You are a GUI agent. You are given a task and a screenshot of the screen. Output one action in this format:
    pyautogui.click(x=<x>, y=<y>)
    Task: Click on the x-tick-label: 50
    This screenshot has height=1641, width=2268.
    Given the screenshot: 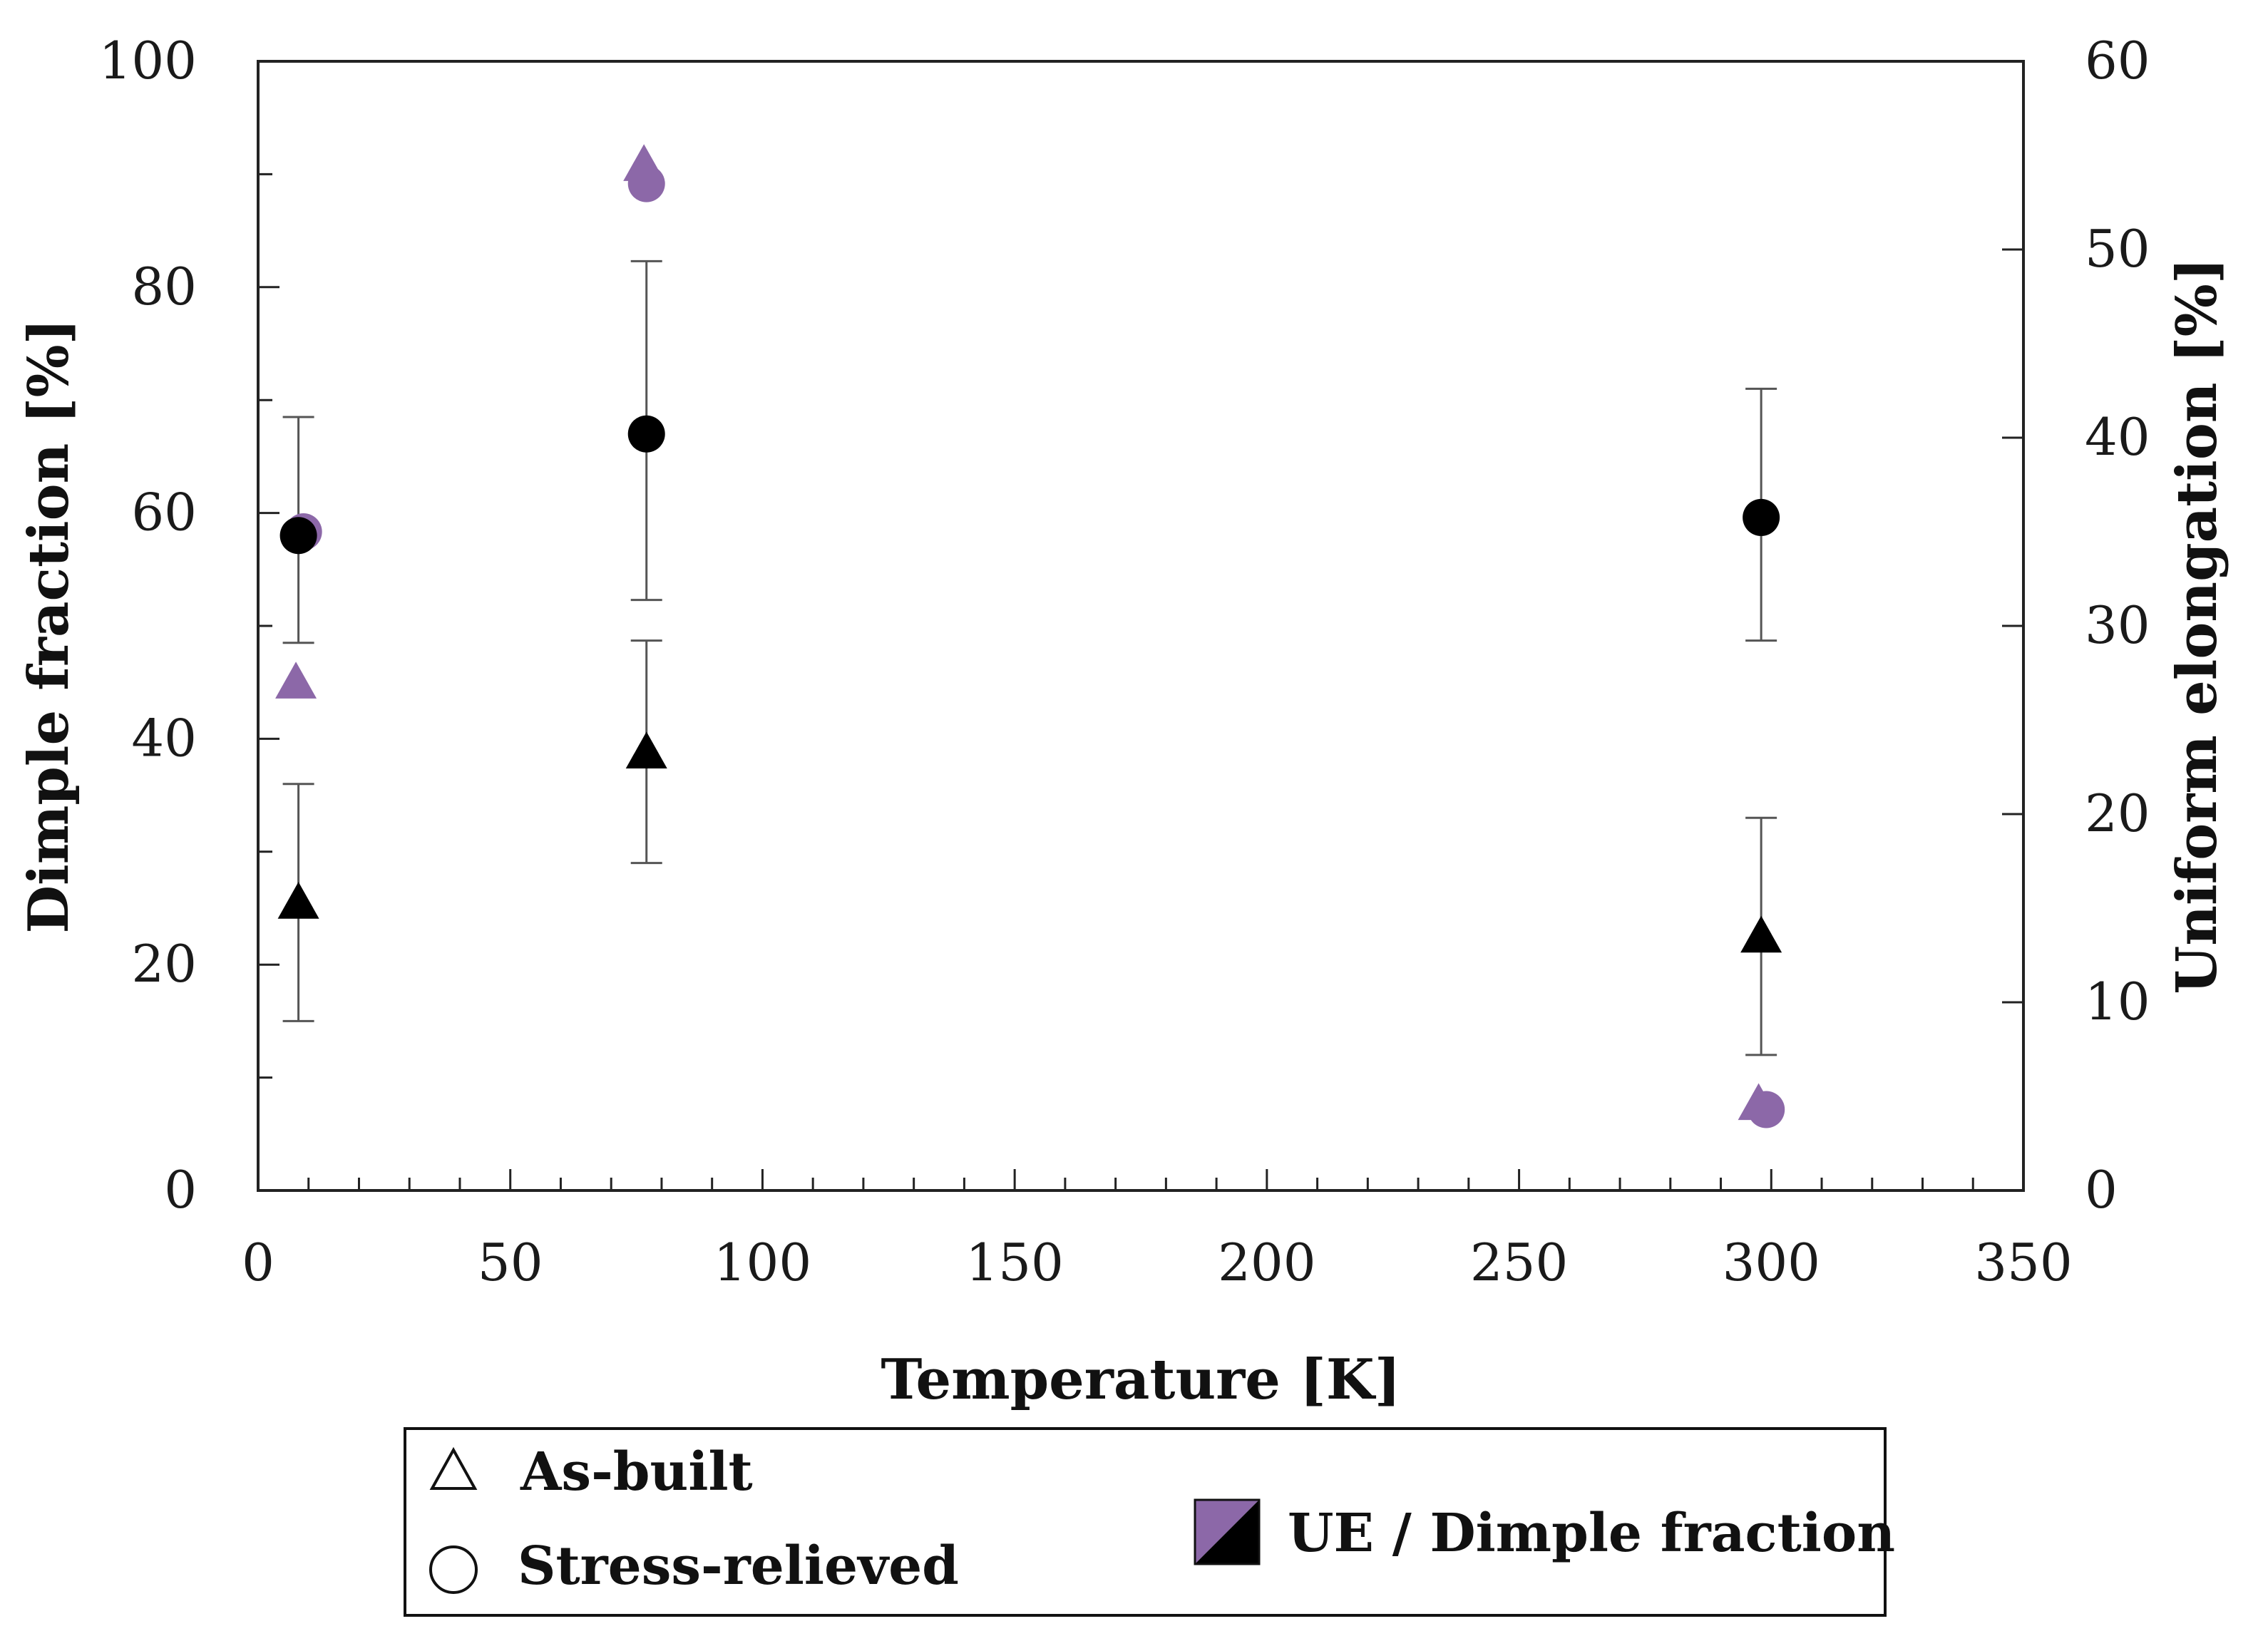 What is the action you would take?
    pyautogui.click(x=511, y=1262)
    